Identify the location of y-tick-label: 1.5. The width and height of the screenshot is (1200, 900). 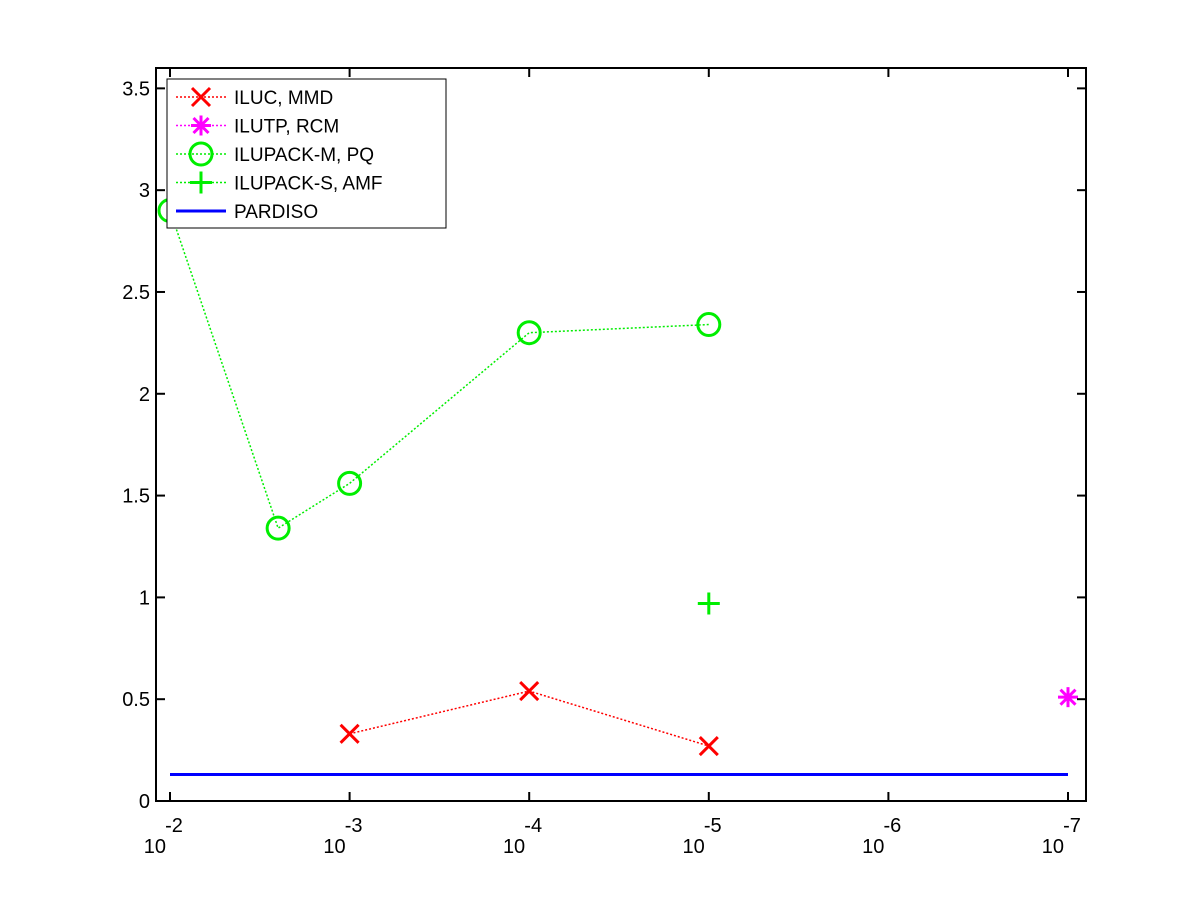
(136, 497).